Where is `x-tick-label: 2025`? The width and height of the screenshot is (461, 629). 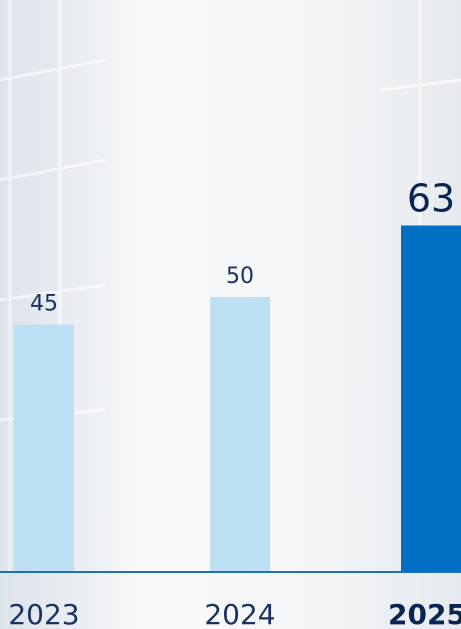 x-tick-label: 2025 is located at coordinates (424, 613).